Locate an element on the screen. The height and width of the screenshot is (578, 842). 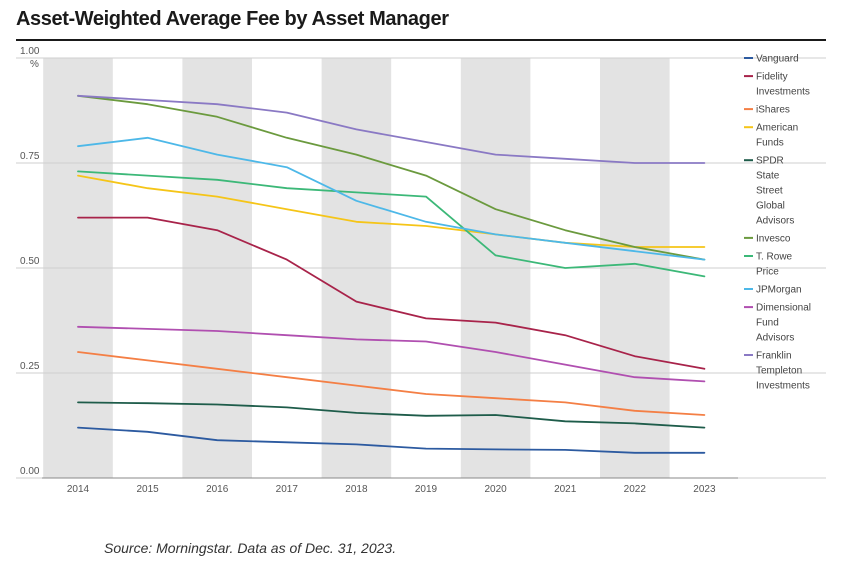
x-tick-labels: 2014 2015 2016 2017 2018 2019 2020 2021 2022 2023 is located at coordinates (391, 489).